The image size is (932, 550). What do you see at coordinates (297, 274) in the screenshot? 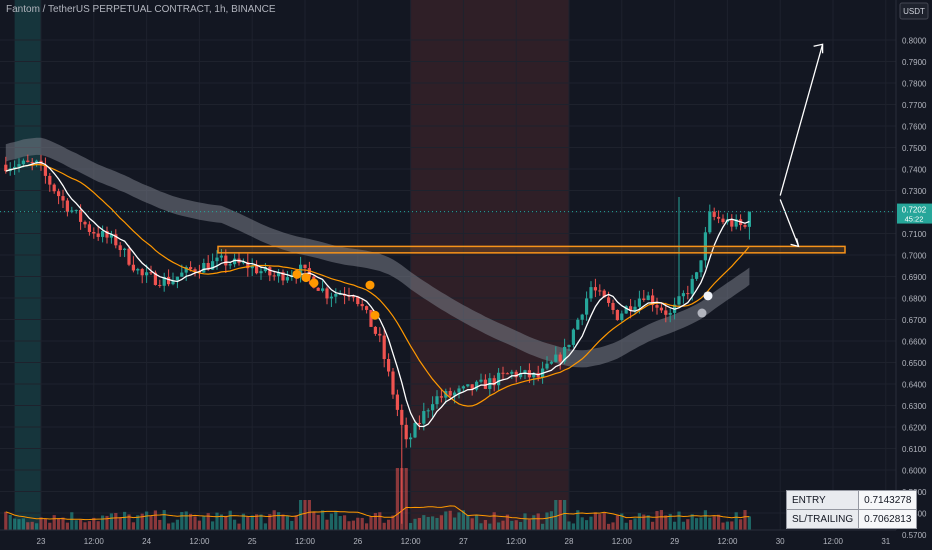
I see `signal-dot` at bounding box center [297, 274].